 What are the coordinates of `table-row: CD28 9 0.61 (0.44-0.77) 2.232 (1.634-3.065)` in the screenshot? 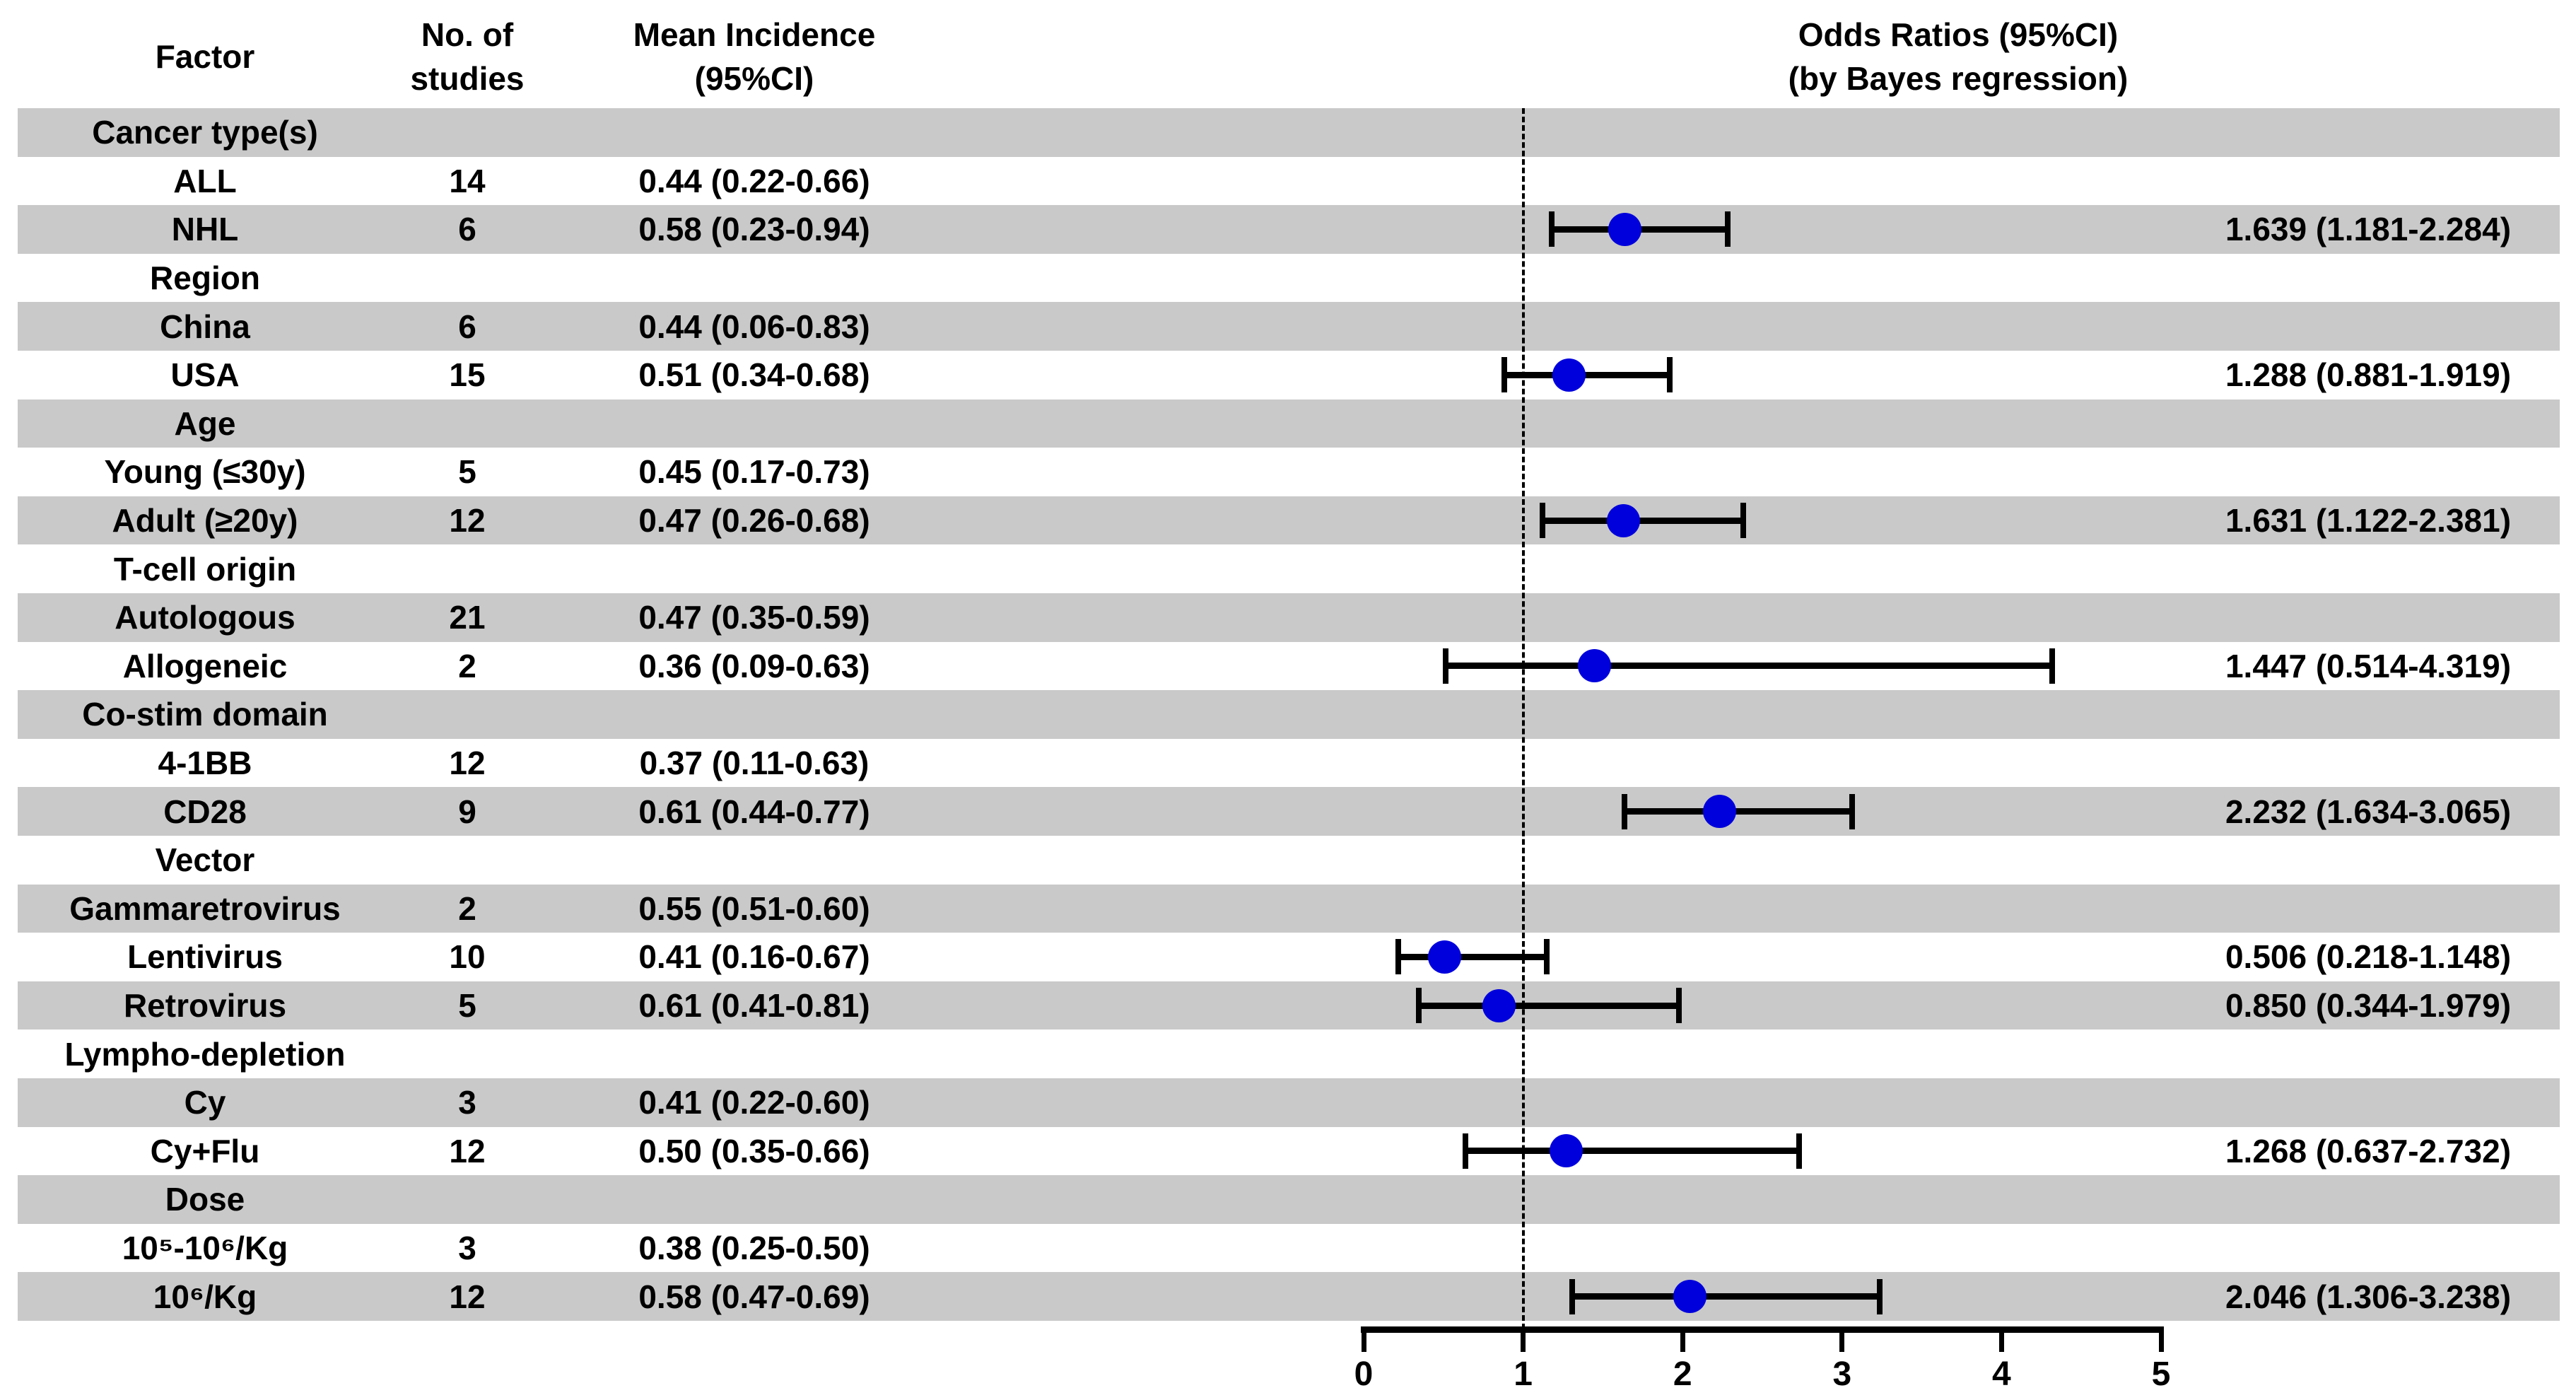 It's located at (1288, 812).